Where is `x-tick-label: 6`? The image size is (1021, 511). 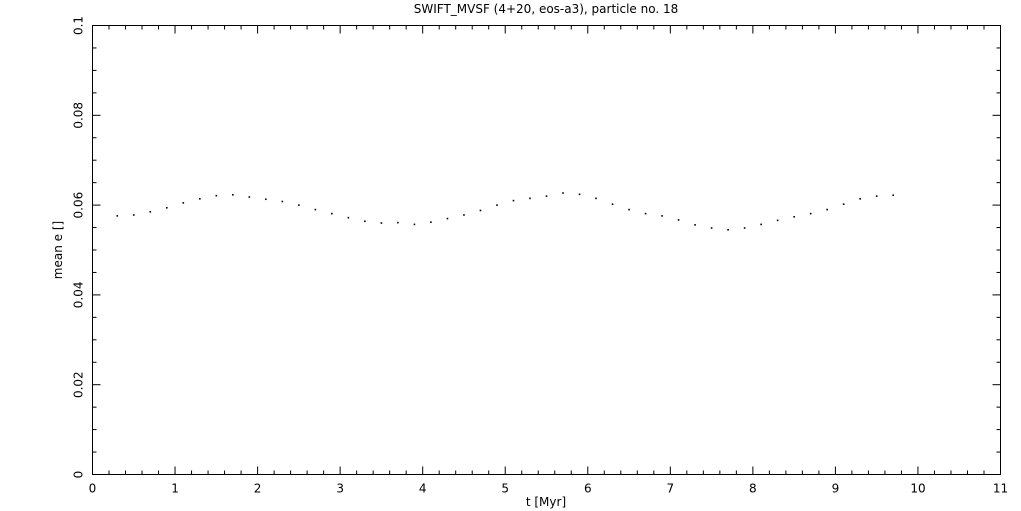
x-tick-label: 6 is located at coordinates (588, 489).